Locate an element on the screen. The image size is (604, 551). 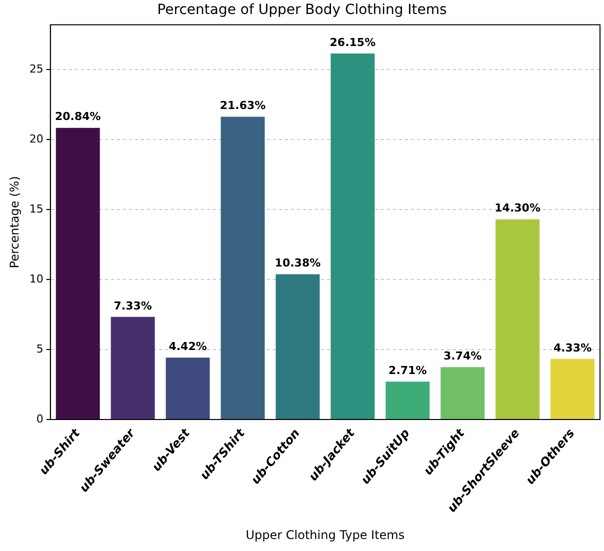
y-tick-label: 25 is located at coordinates (36, 69).